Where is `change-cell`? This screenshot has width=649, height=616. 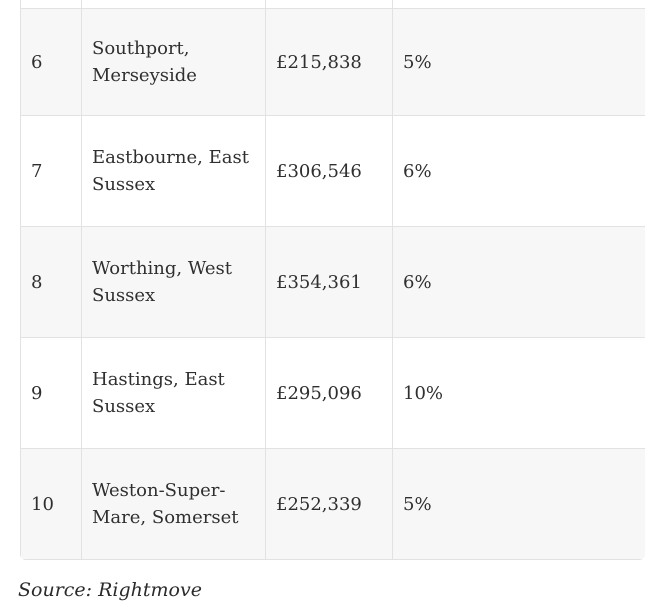
change-cell is located at coordinates (518, 4).